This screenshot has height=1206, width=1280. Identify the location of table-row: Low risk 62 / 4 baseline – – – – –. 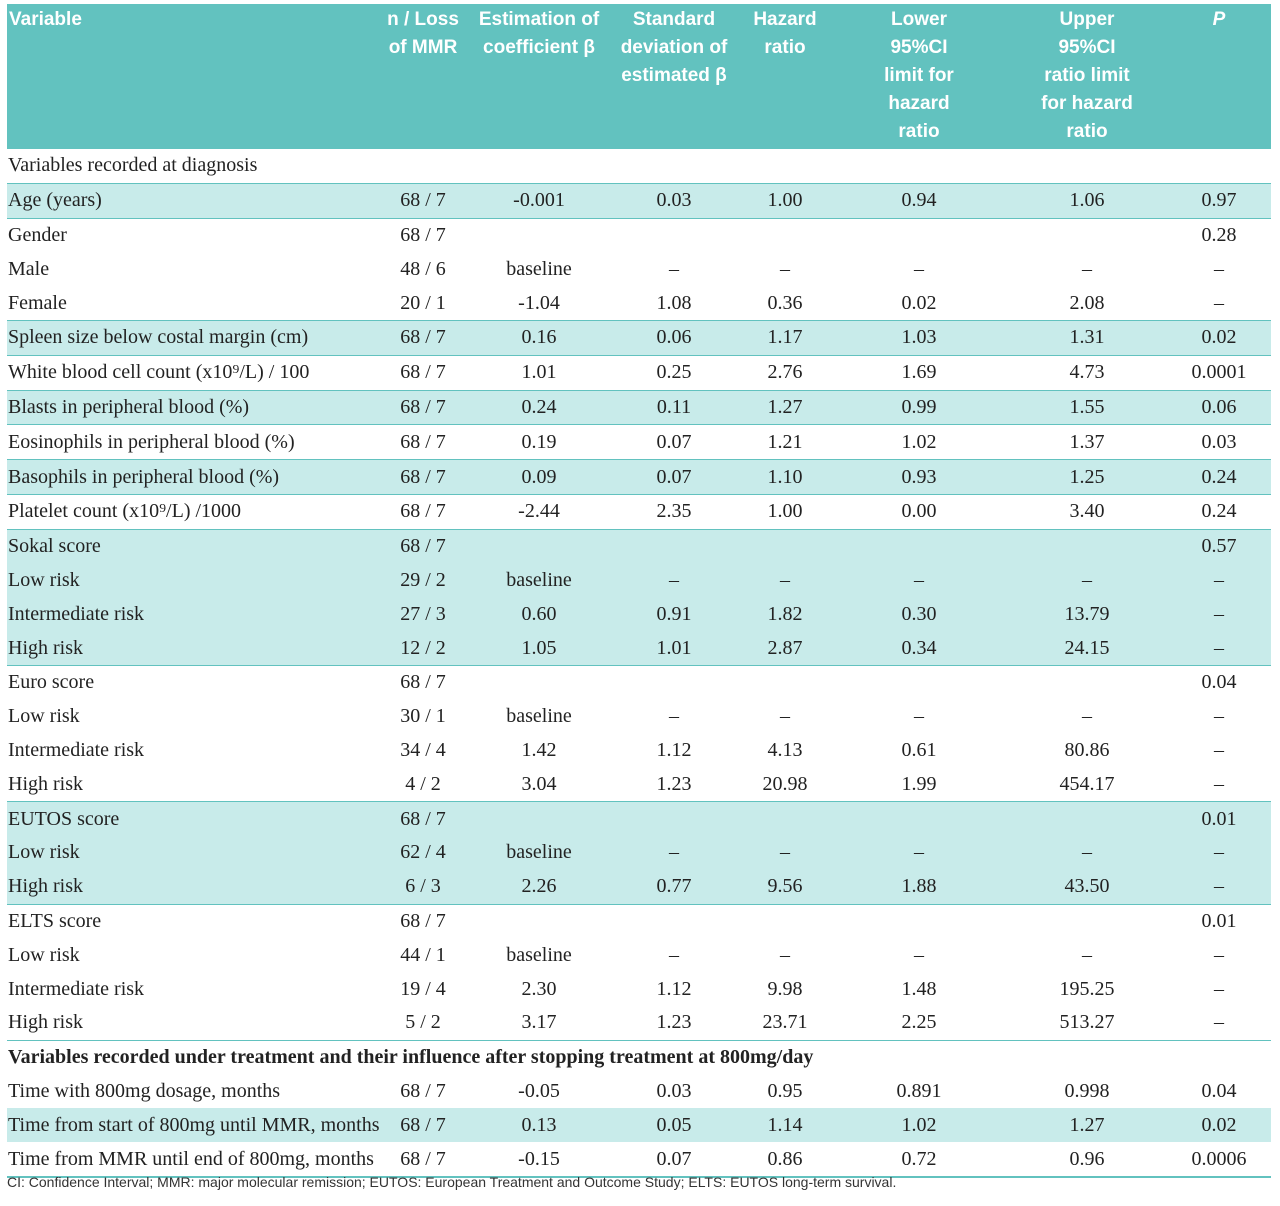
(639, 852).